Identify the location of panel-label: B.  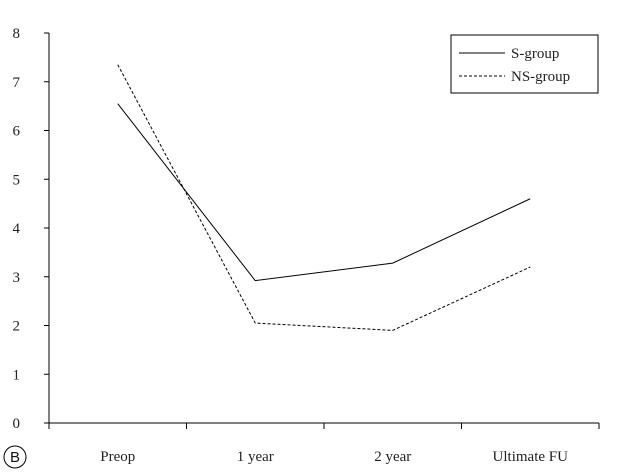
(15, 457).